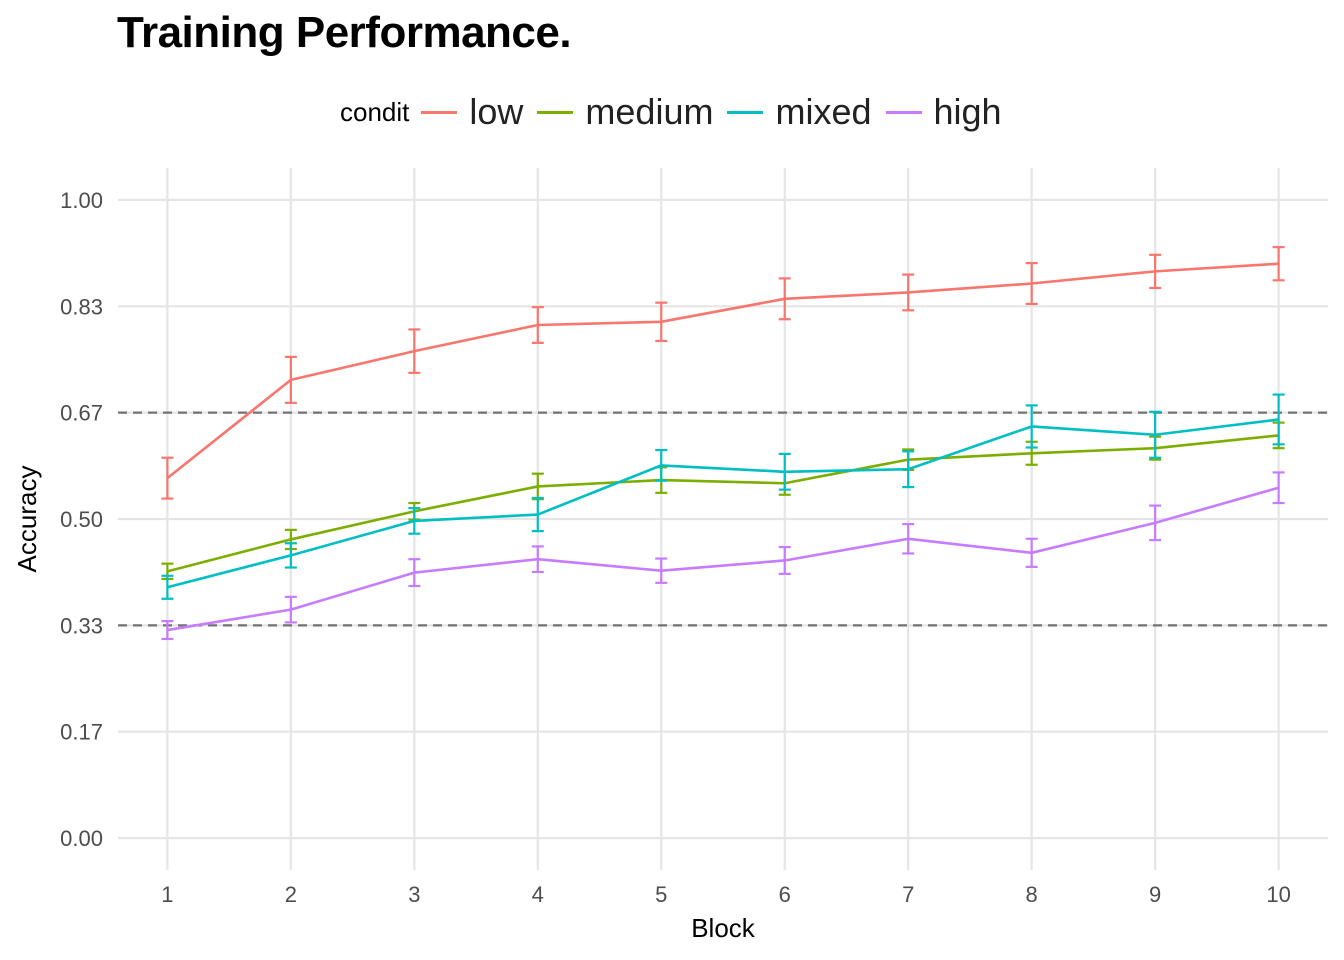 The height and width of the screenshot is (960, 1344). Describe the element at coordinates (439, 112) in the screenshot. I see `legend-swatch-low` at that location.